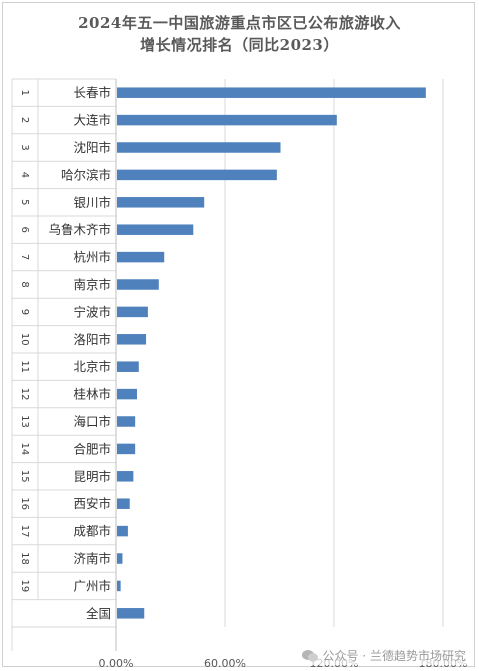  I want to click on rank-label: 2, so click(24, 120).